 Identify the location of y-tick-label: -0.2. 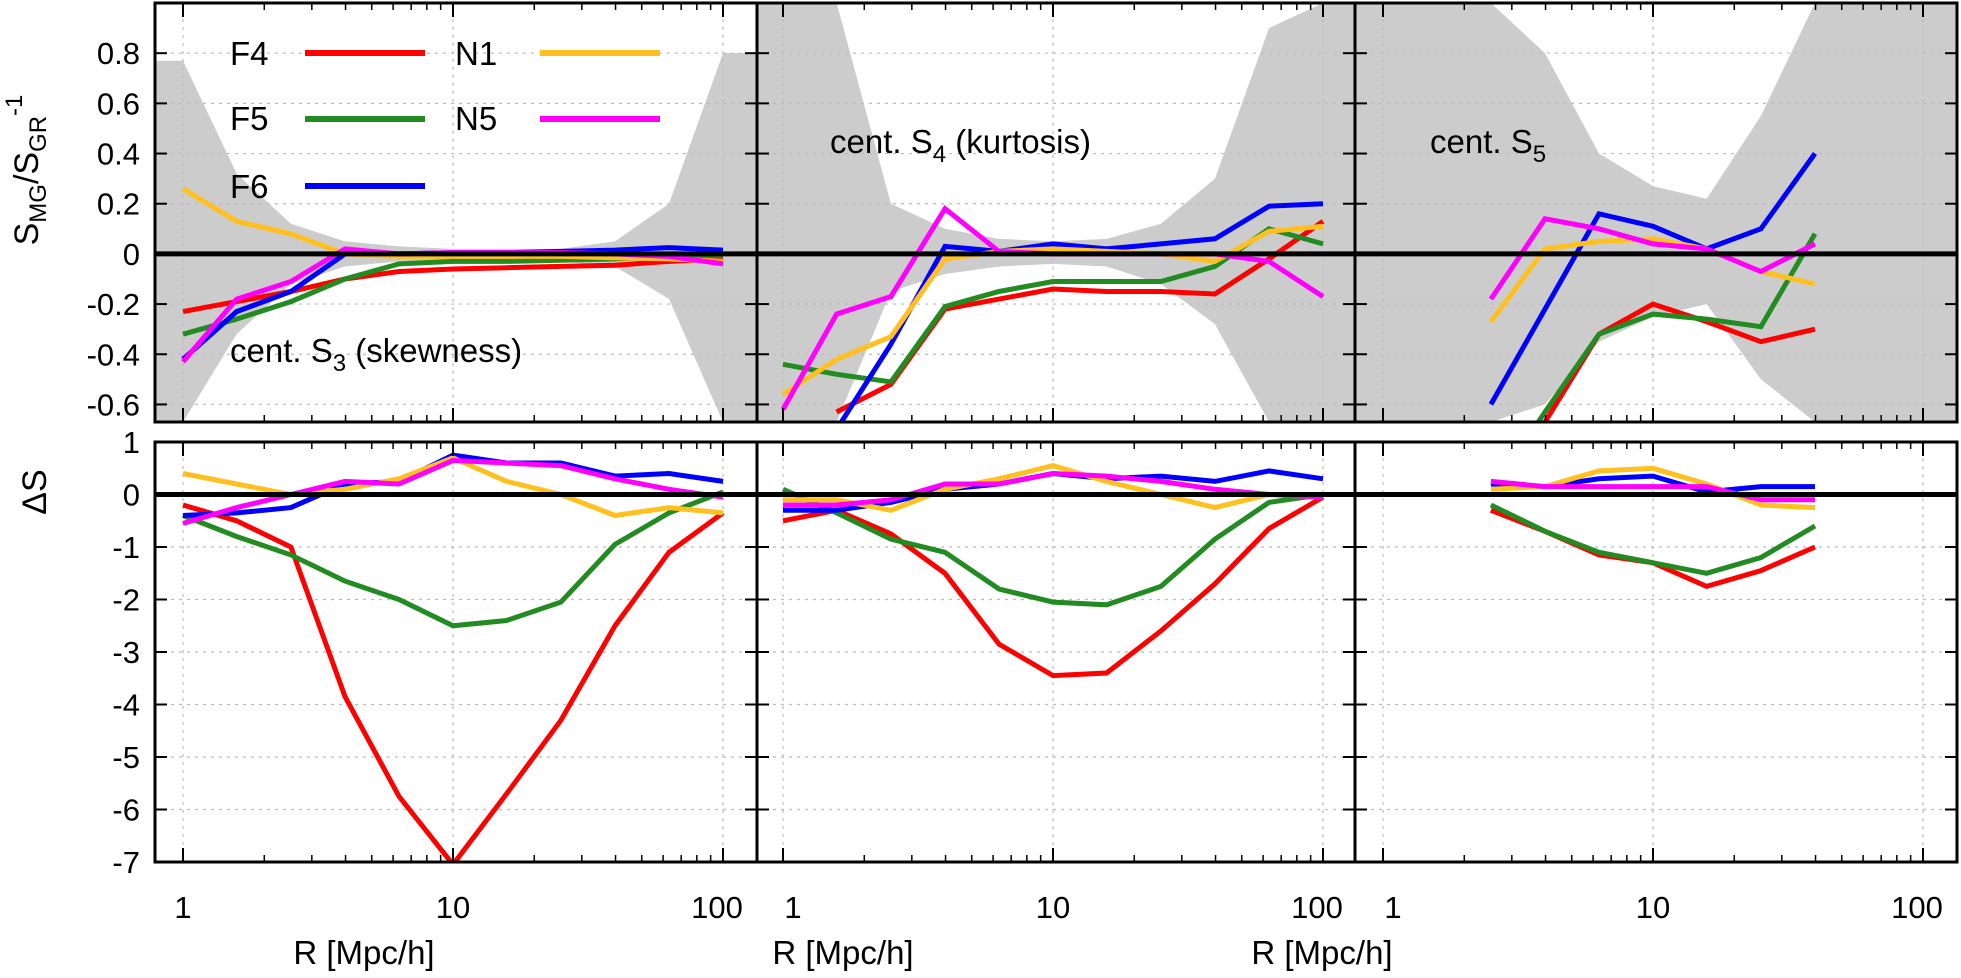
(113, 304).